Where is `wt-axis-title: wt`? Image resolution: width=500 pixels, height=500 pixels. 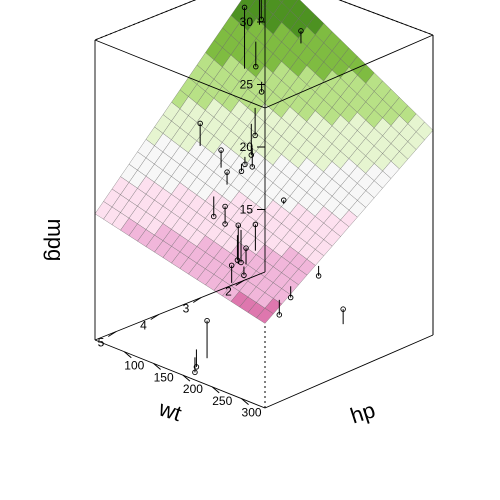
wt-axis-title: wt is located at coordinates (170, 410).